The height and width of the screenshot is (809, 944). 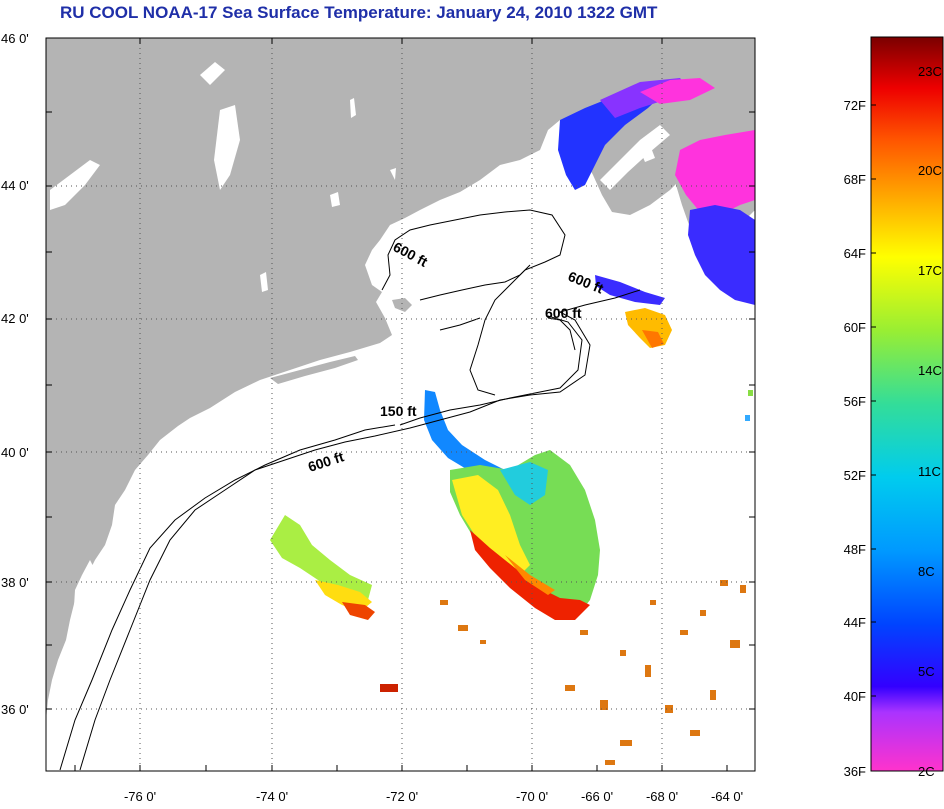 I want to click on lon-label: -68 0', so click(x=662, y=796).